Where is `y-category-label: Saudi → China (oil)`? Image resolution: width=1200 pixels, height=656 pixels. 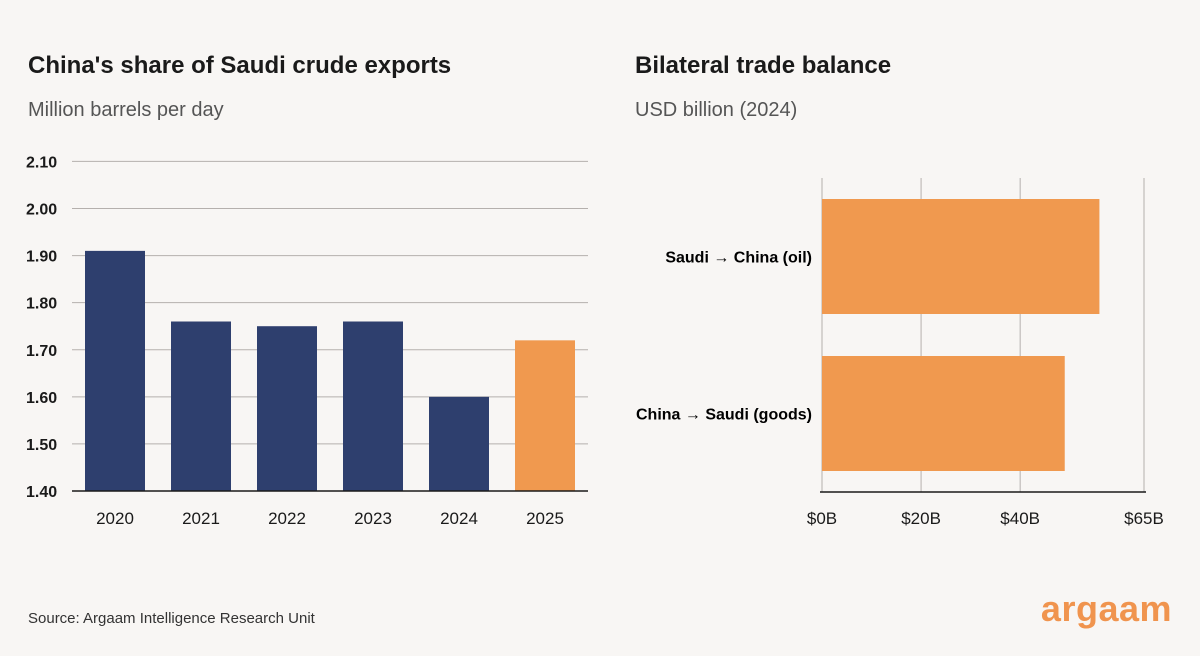
y-category-label: Saudi → China (oil) is located at coordinates (738, 258).